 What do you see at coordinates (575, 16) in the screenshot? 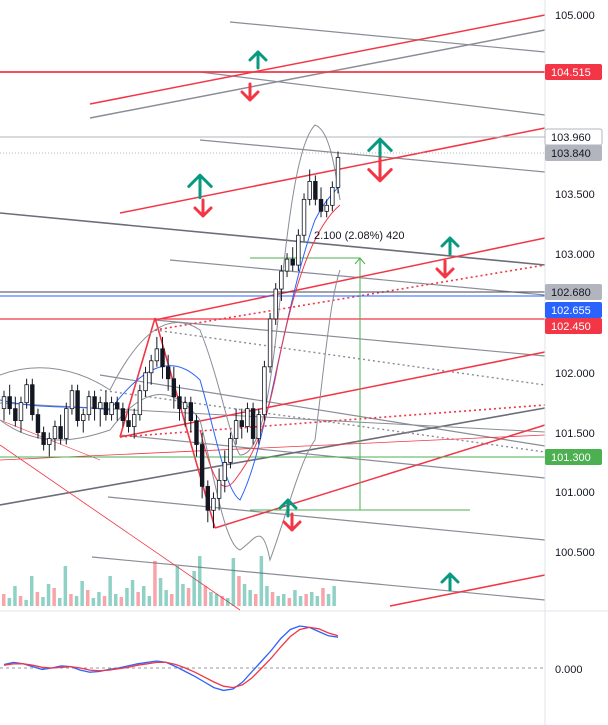
I see `y-tick: 105.000` at bounding box center [575, 16].